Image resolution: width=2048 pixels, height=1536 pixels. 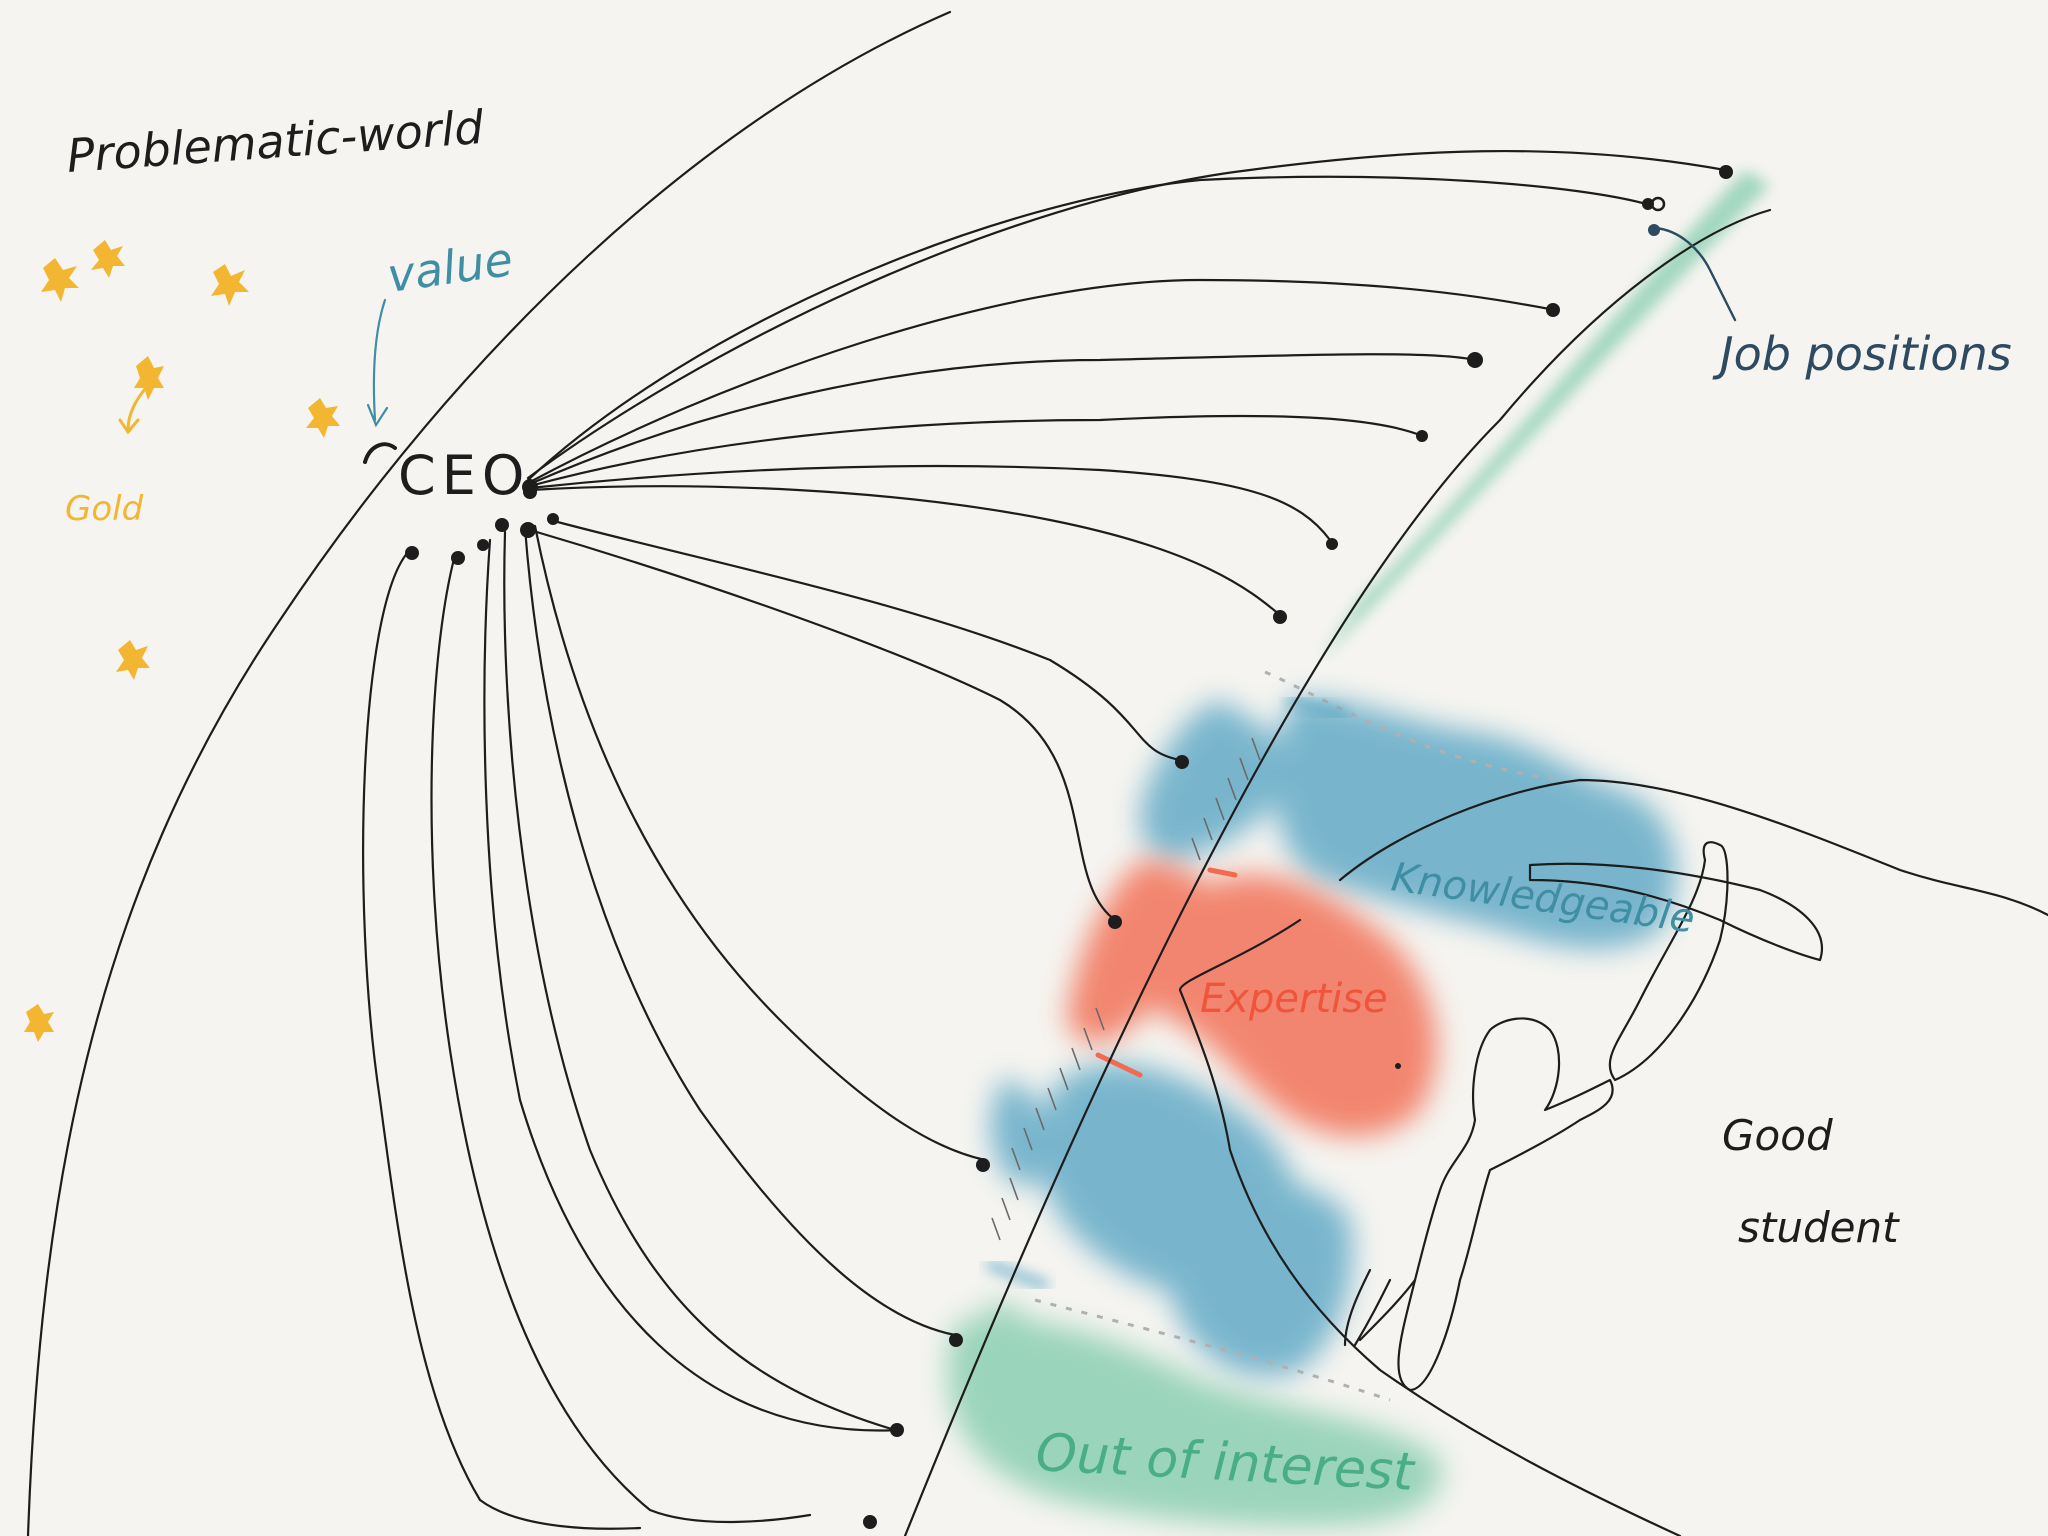 I want to click on out-of-interest-region, so click(x=1195, y=1413).